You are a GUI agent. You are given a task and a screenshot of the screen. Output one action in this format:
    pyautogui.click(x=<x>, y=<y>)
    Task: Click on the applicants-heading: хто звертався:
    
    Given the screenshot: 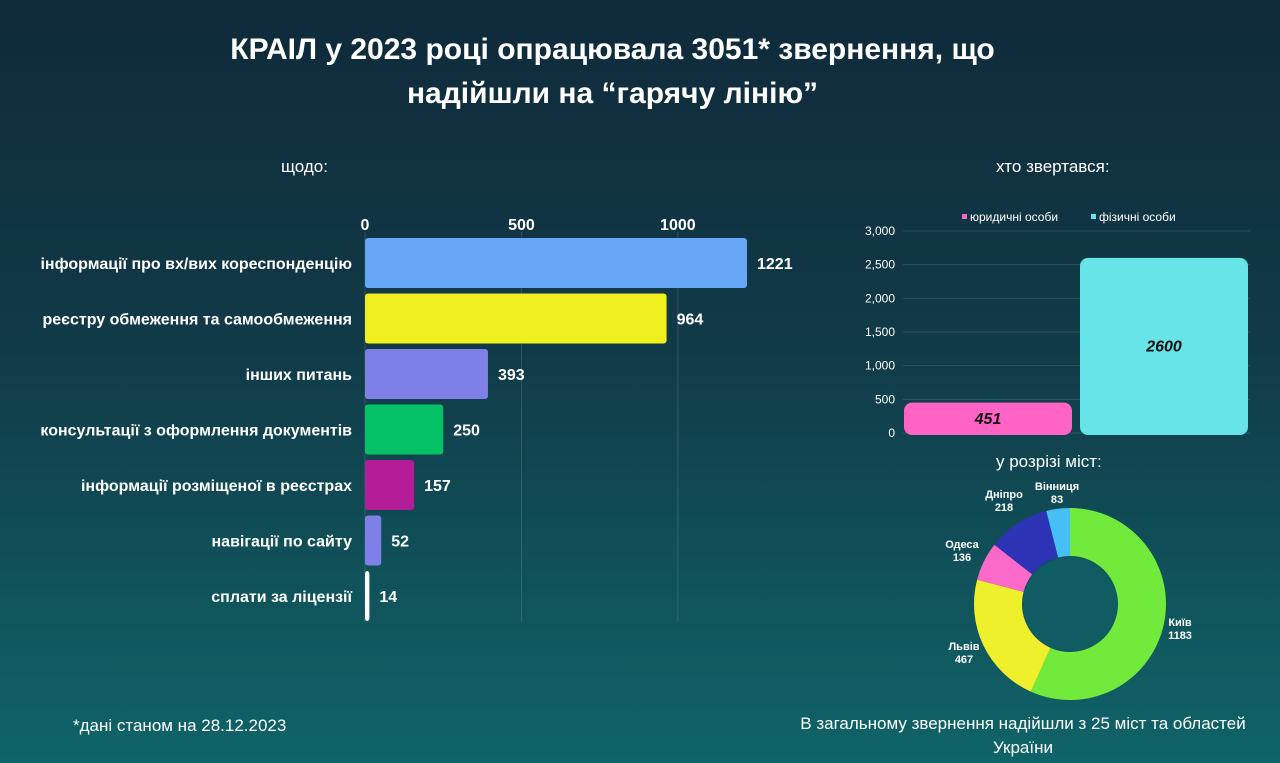 What is the action you would take?
    pyautogui.click(x=1053, y=166)
    